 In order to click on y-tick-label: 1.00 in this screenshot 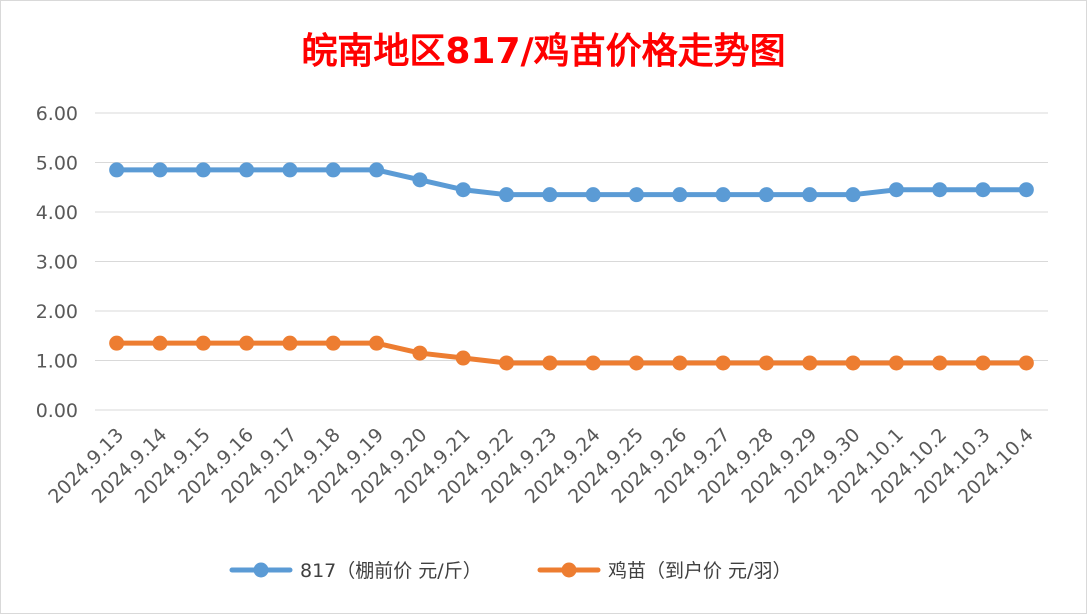, I will do `click(57, 362)`.